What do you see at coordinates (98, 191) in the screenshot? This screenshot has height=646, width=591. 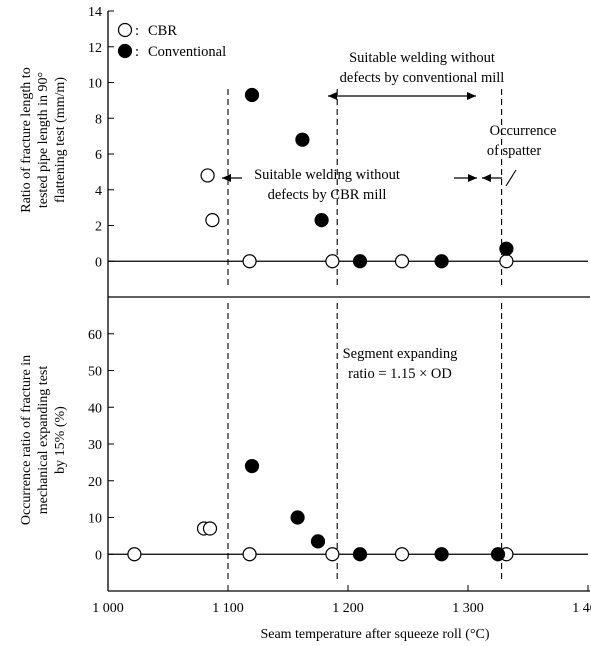 I see `top-y-tick-label: 4` at bounding box center [98, 191].